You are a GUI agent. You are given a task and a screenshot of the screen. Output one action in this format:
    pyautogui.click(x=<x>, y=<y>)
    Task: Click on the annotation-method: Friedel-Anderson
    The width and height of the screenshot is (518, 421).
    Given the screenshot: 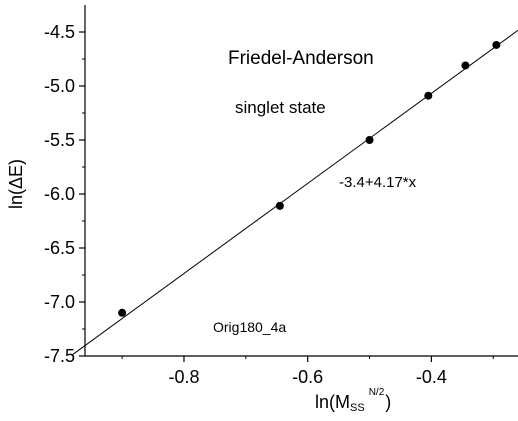 What is the action you would take?
    pyautogui.click(x=301, y=58)
    